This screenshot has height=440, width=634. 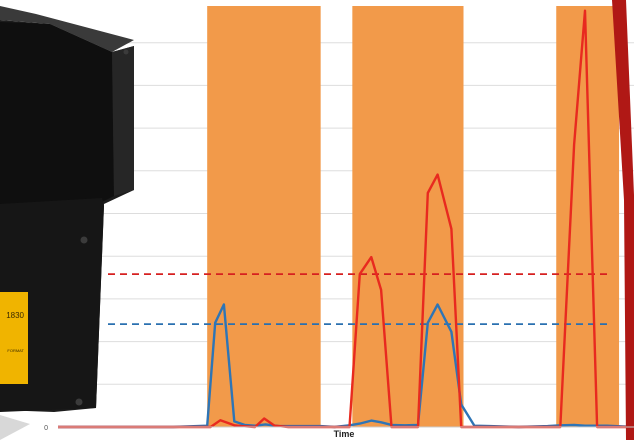 What do you see at coordinates (67, 29) in the screenshot?
I see `device-top` at bounding box center [67, 29].